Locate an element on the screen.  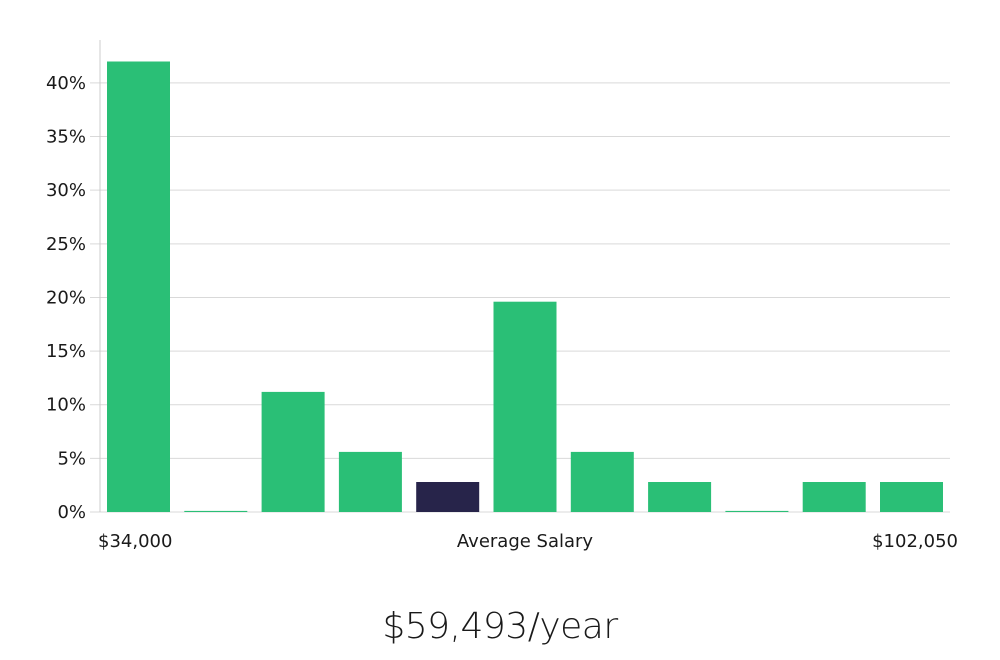
y-tick-label: 35% is located at coordinates (66, 137).